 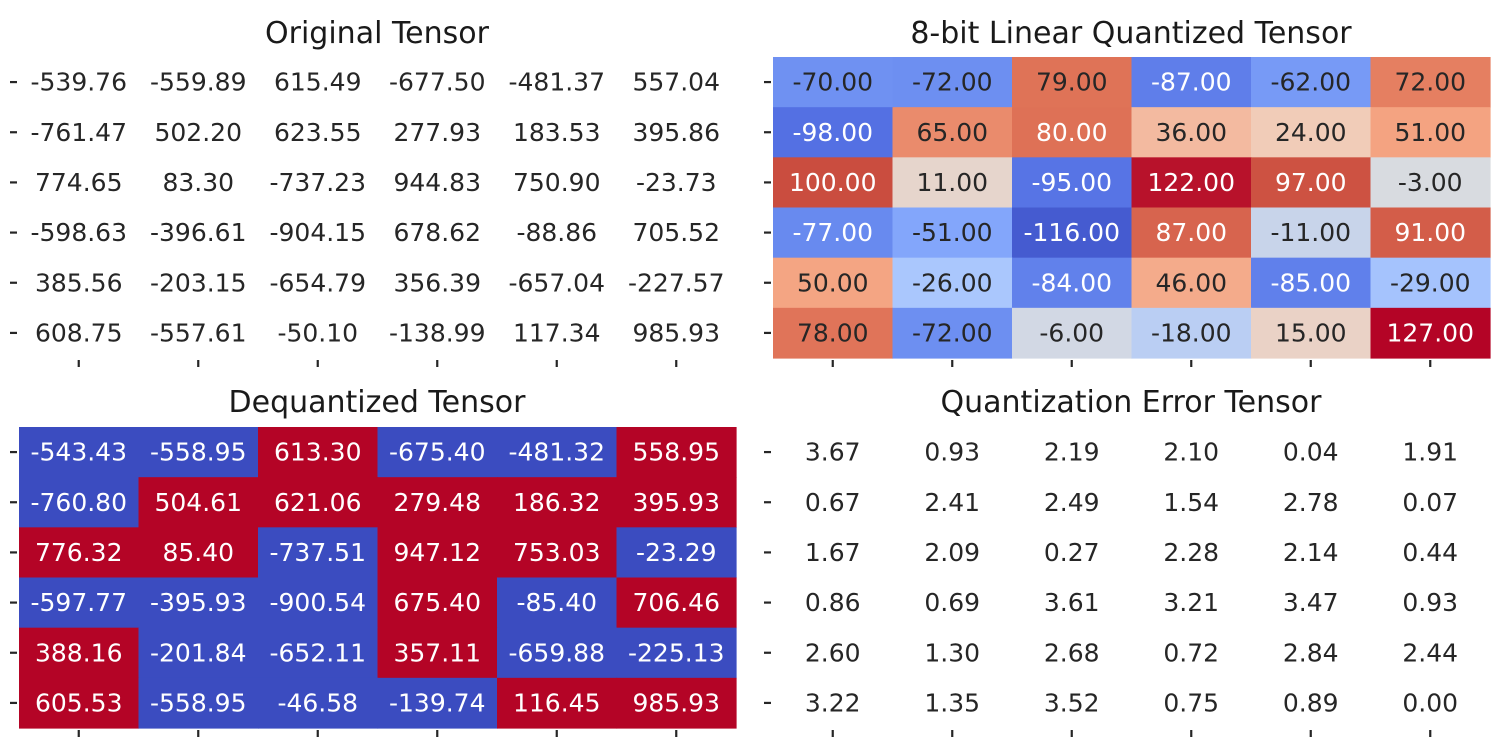 What do you see at coordinates (318, 232) in the screenshot?
I see `cell-label: -904.15` at bounding box center [318, 232].